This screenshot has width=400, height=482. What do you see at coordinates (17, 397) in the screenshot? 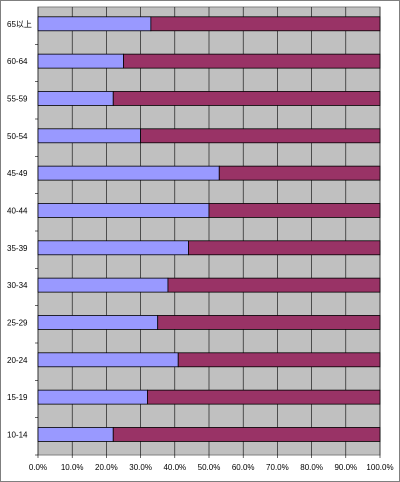
I see `category-label: 15-19` at bounding box center [17, 397].